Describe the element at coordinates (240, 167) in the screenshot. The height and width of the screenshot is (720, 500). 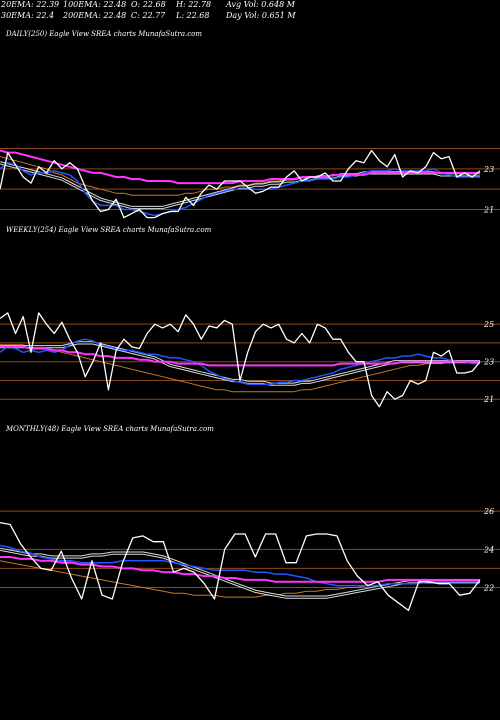
I see `daily-ema-200-line` at that location.